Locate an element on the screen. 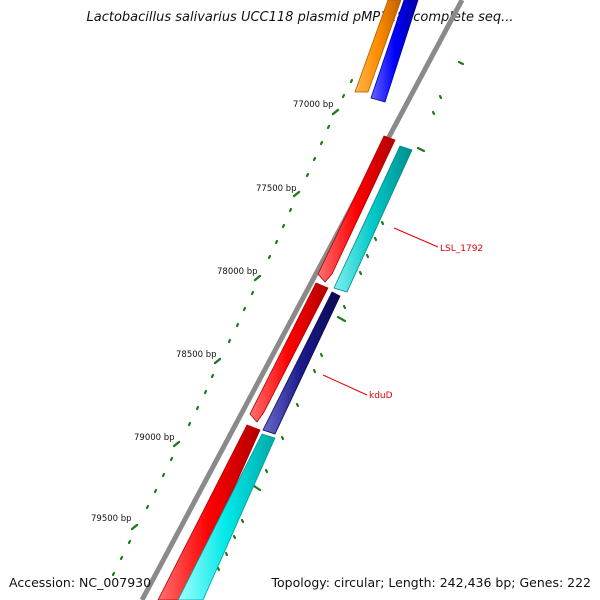 The image size is (600, 600). gene-blue is located at coordinates (394, 51).